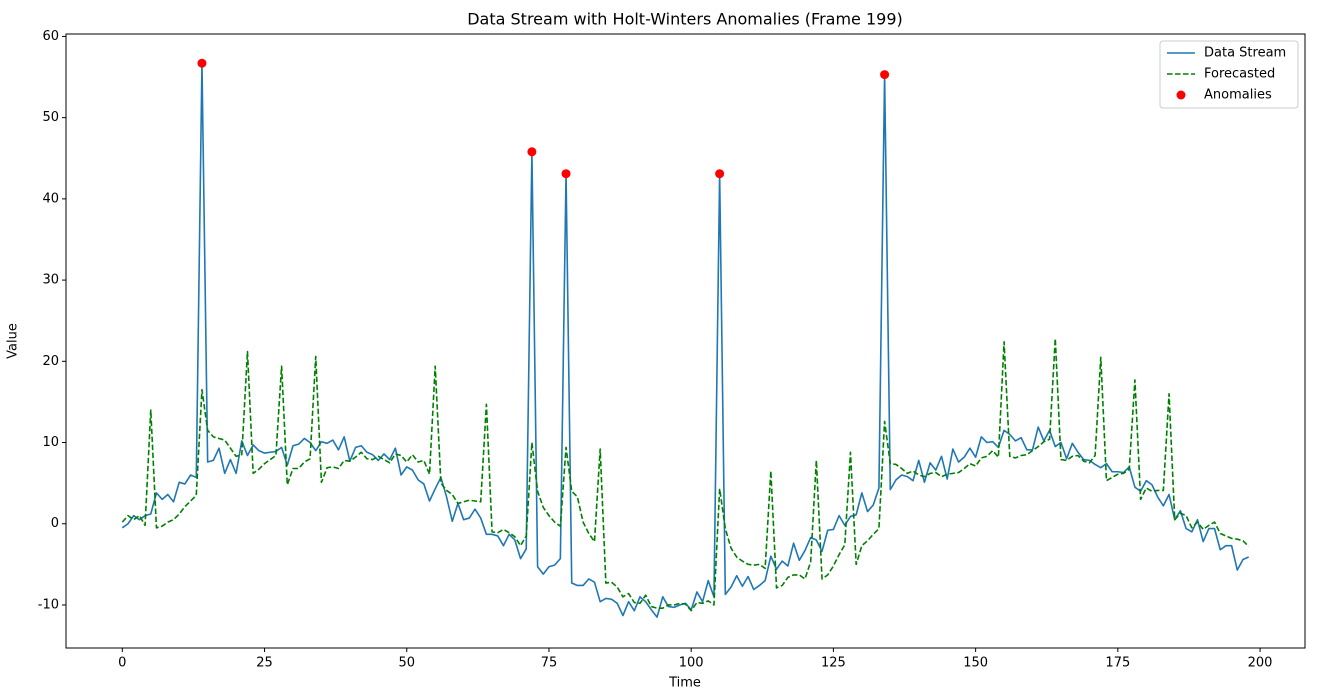 The width and height of the screenshot is (1331, 699). I want to click on y-tick-label: 20, so click(50, 361).